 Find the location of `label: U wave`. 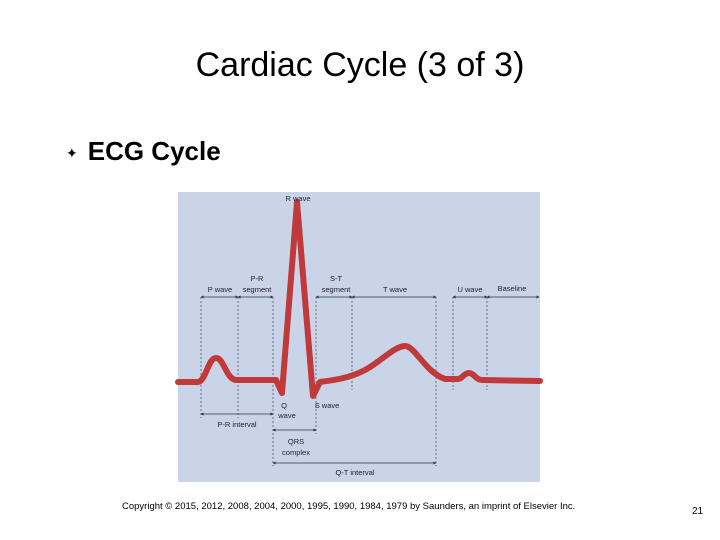

label: U wave is located at coordinates (469, 289).